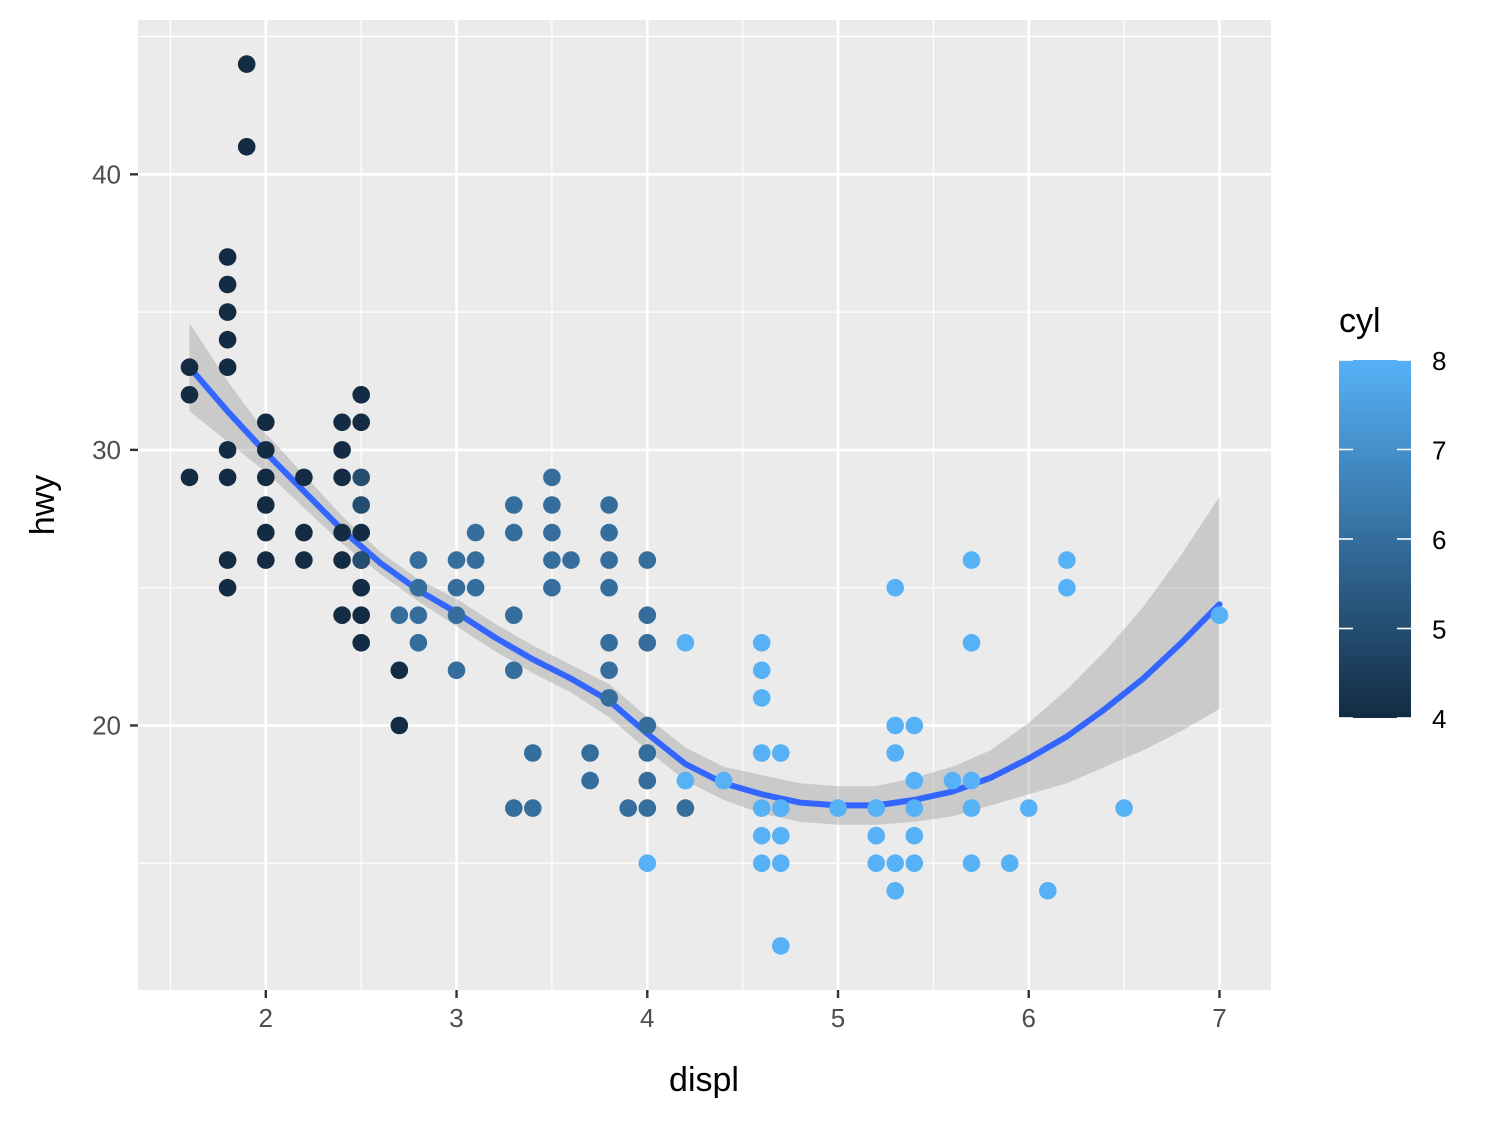 The image size is (1500, 1125). What do you see at coordinates (1439, 719) in the screenshot?
I see `legend-tick-label: 4` at bounding box center [1439, 719].